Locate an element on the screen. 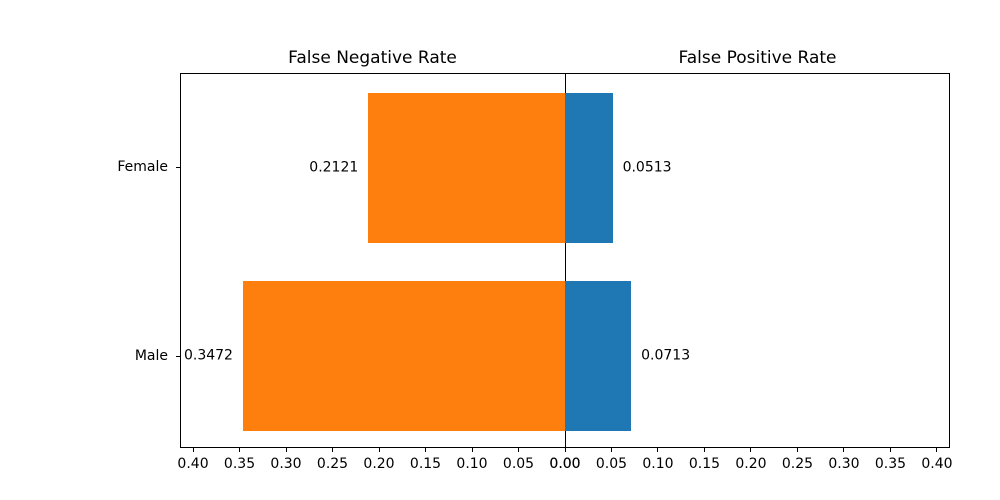  right-panel-title: False Positive Rate is located at coordinates (757, 58).